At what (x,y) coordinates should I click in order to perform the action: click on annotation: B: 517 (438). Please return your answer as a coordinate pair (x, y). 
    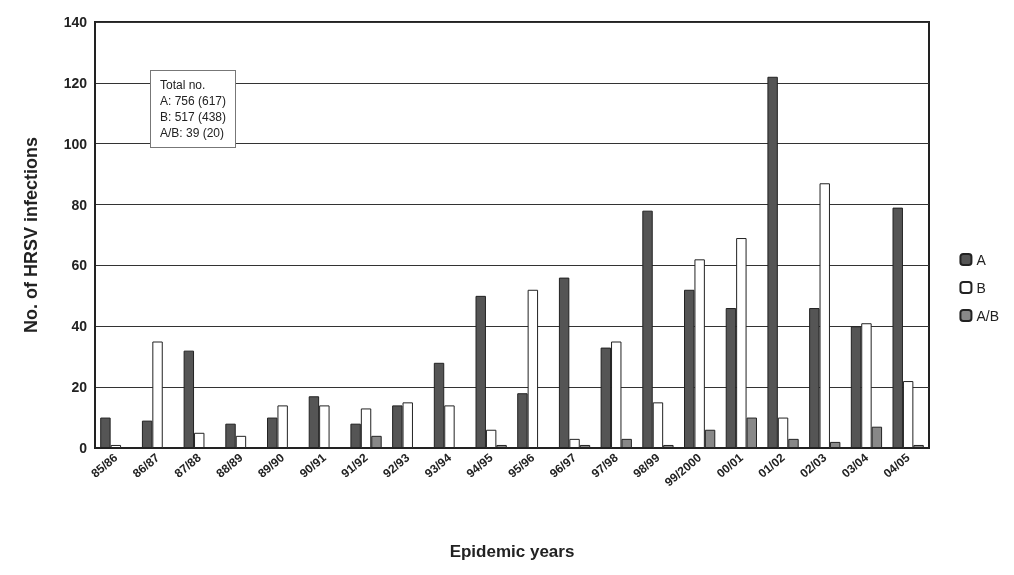
    Looking at the image, I should click on (193, 117).